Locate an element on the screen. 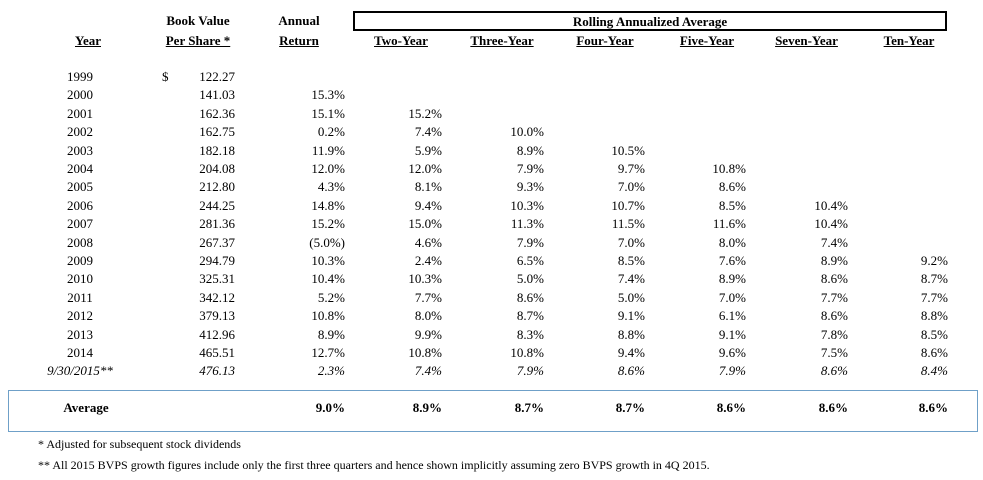 The width and height of the screenshot is (983, 480). row-four-year: 7.4% is located at coordinates (631, 279).